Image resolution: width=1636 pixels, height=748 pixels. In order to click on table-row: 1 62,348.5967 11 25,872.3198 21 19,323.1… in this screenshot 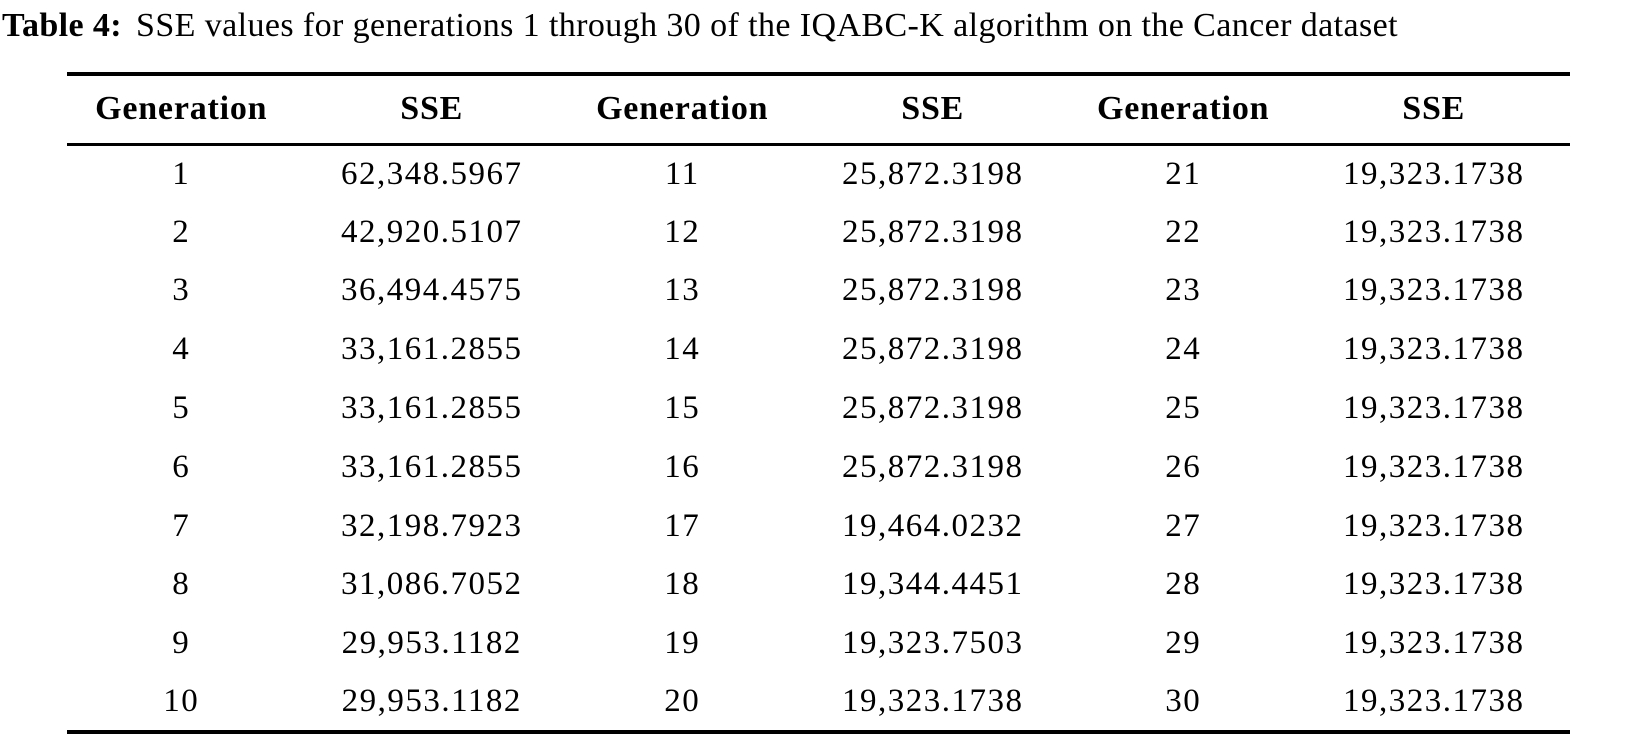, I will do `click(818, 173)`.